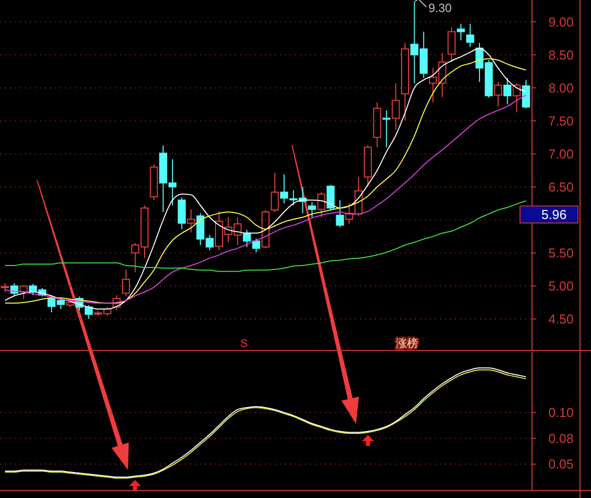 This screenshot has width=591, height=498. What do you see at coordinates (561, 54) in the screenshot?
I see `y-tick-label: 8.50` at bounding box center [561, 54].